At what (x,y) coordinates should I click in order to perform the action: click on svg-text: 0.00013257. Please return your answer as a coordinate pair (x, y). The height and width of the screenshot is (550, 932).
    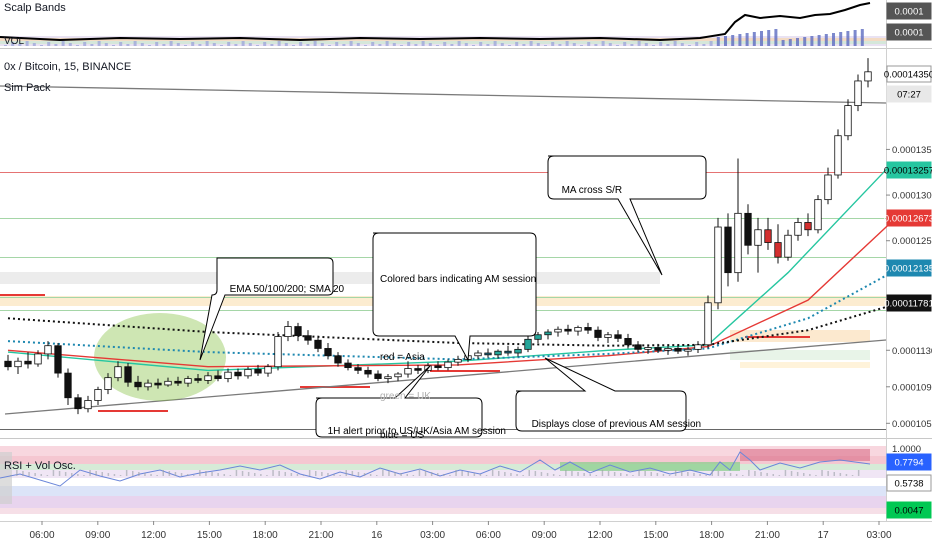
    Looking at the image, I should click on (908, 171).